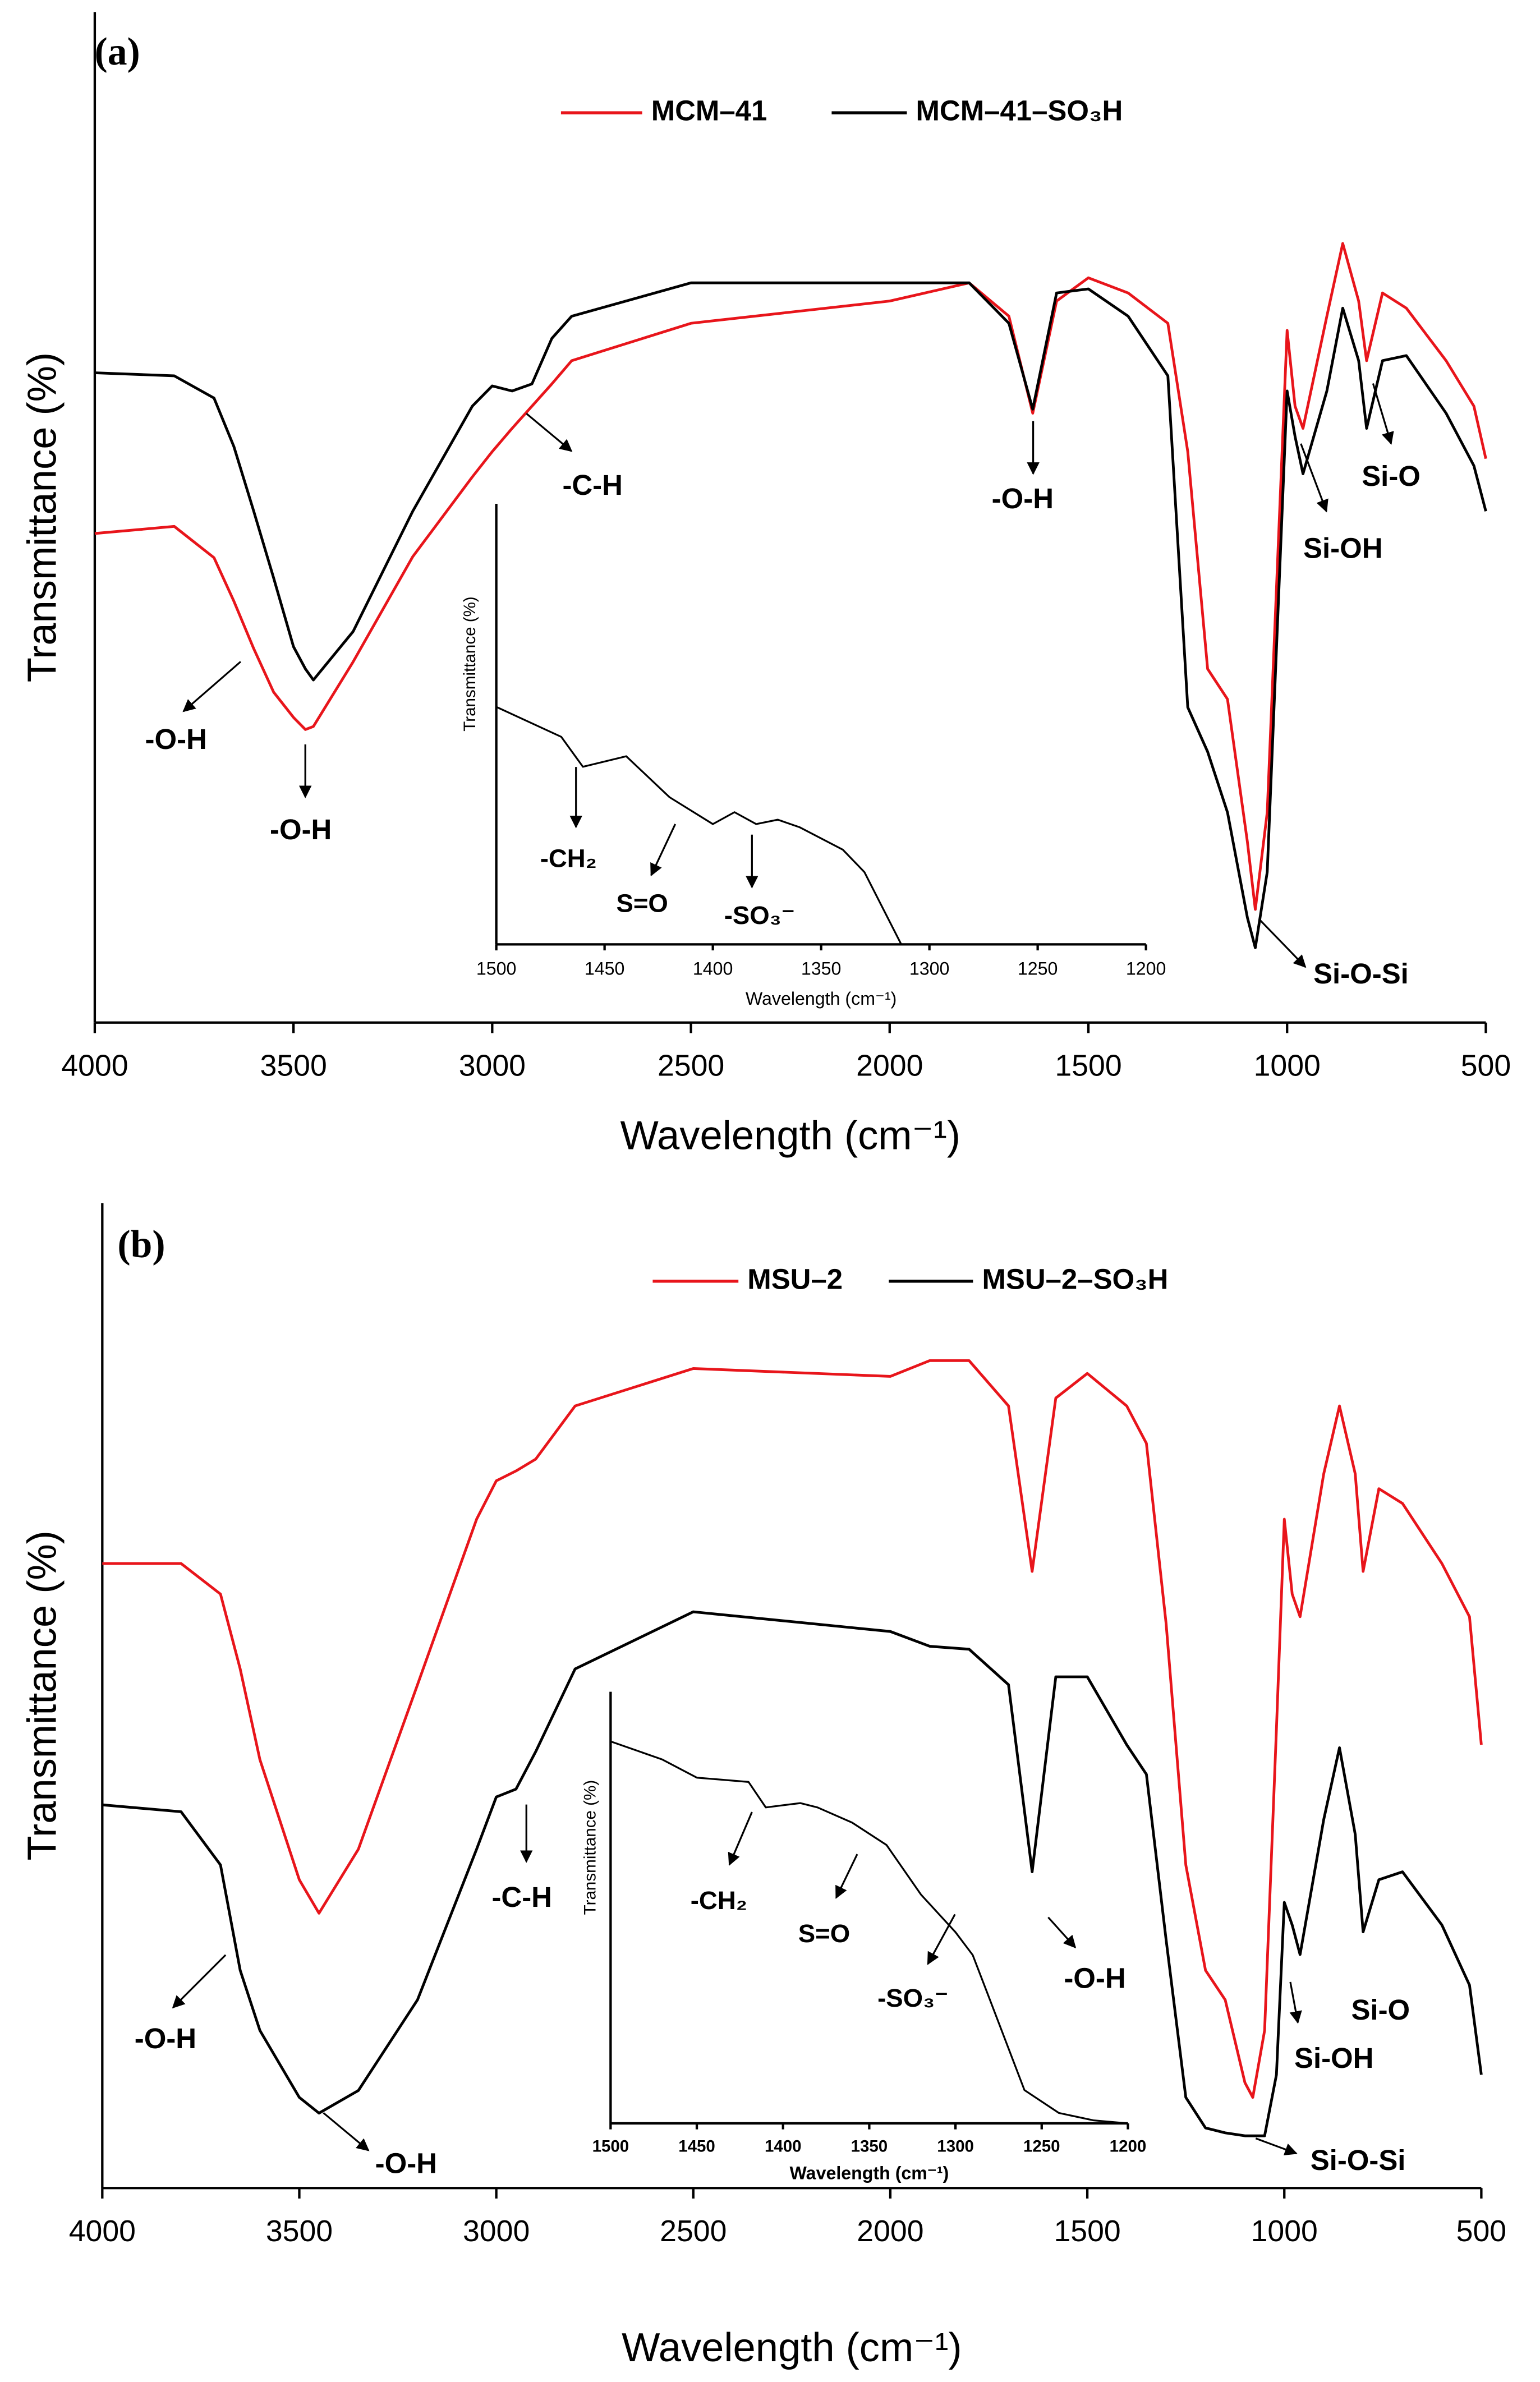 This screenshot has width=1540, height=2382. What do you see at coordinates (709, 110) in the screenshot?
I see `legend-label: MCM–41` at bounding box center [709, 110].